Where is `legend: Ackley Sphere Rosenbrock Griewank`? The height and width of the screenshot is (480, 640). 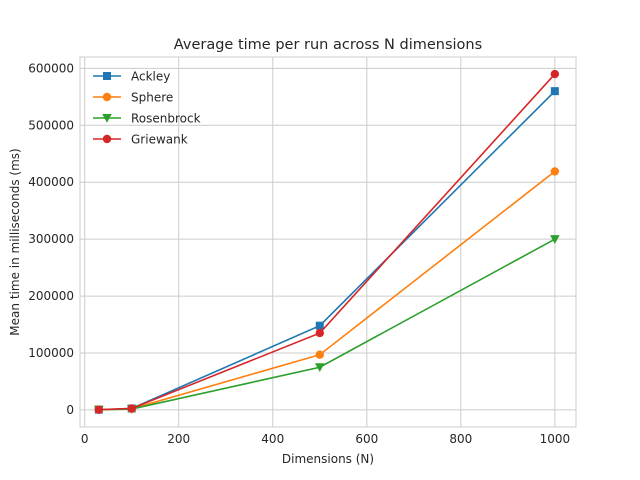
legend: Ackley Sphere Rosenbrock Griewank is located at coordinates (147, 108).